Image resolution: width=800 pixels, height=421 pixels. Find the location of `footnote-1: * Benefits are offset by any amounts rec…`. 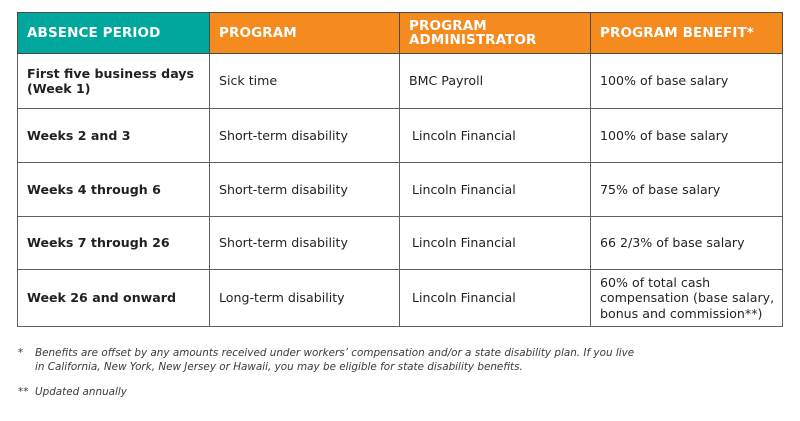

footnote-1: * Benefits are offset by any amounts rec… is located at coordinates (398, 360).